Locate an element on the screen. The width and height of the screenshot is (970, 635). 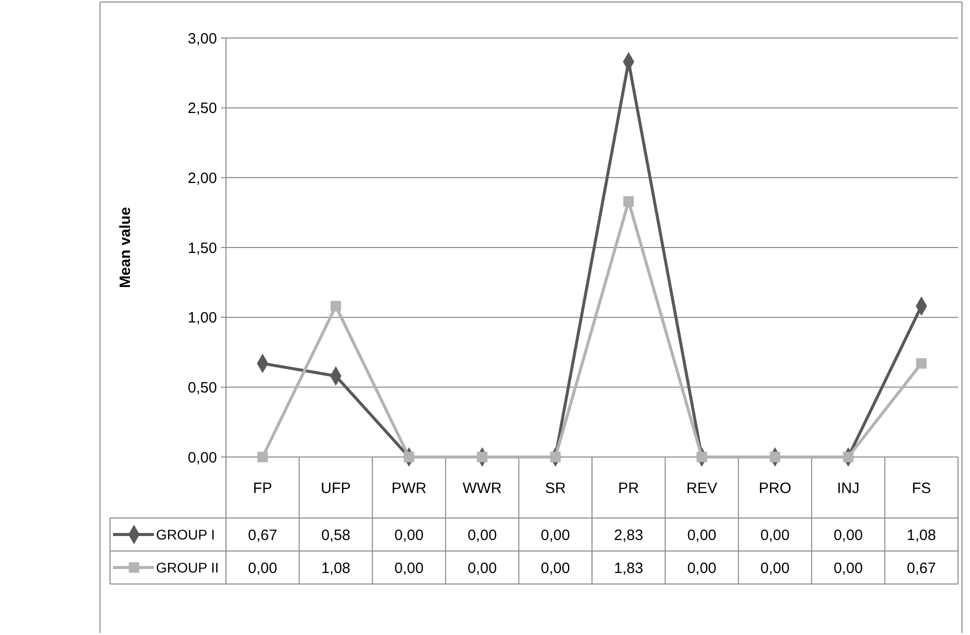
x-tick-label: PRO is located at coordinates (775, 488).